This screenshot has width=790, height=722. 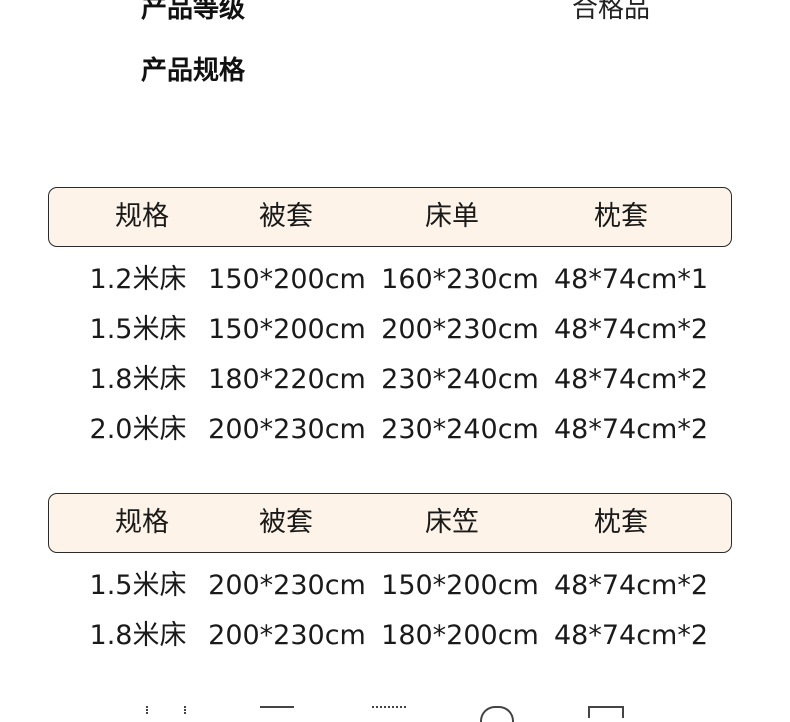 What do you see at coordinates (287, 379) in the screenshot?
I see `table-cell: 180*220cm` at bounding box center [287, 379].